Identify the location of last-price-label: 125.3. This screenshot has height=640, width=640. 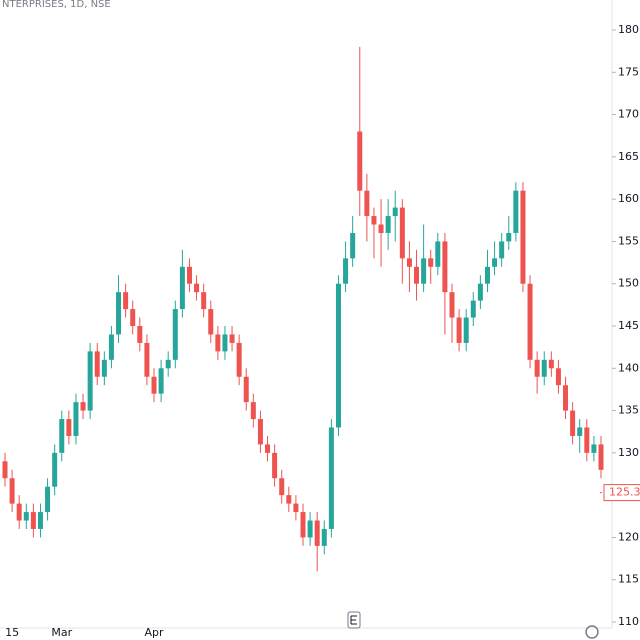
(624, 492).